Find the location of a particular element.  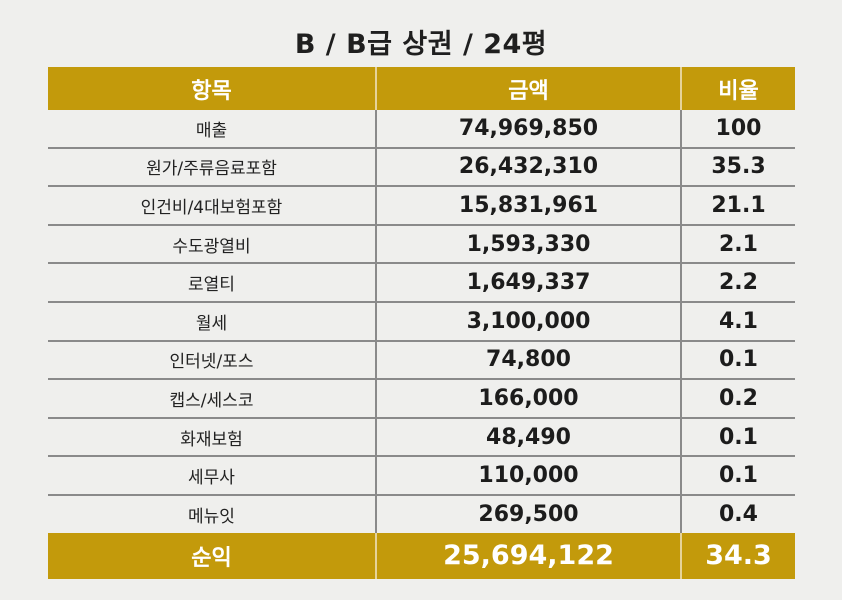

table-row: 수도광열비 1,593,330 2.1 is located at coordinates (421, 244).